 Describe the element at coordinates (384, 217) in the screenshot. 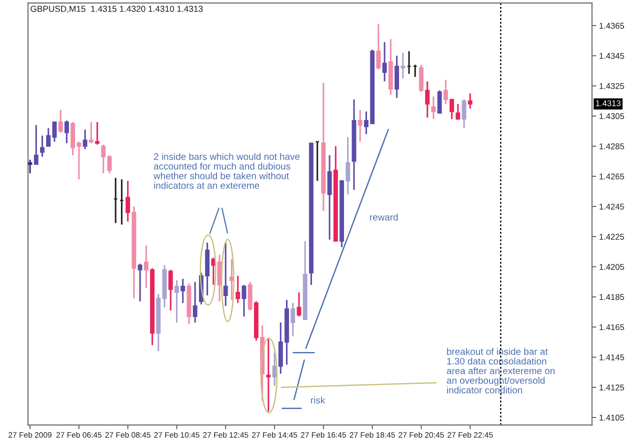

I see `annotation: reward` at that location.